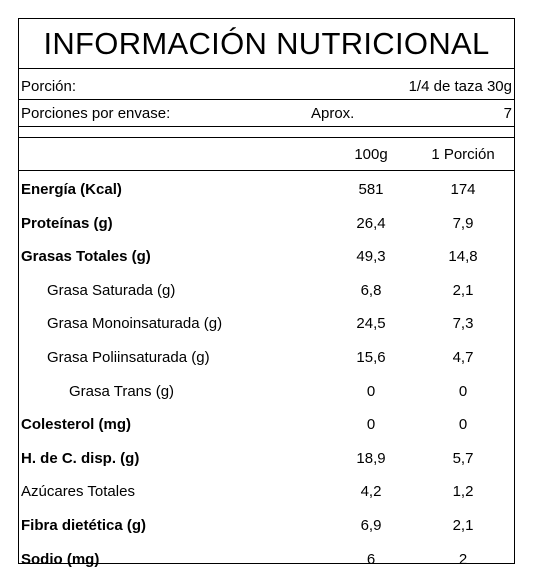 The height and width of the screenshot is (582, 534). I want to click on nutrient-name: Fibra dietética (g), so click(84, 525).